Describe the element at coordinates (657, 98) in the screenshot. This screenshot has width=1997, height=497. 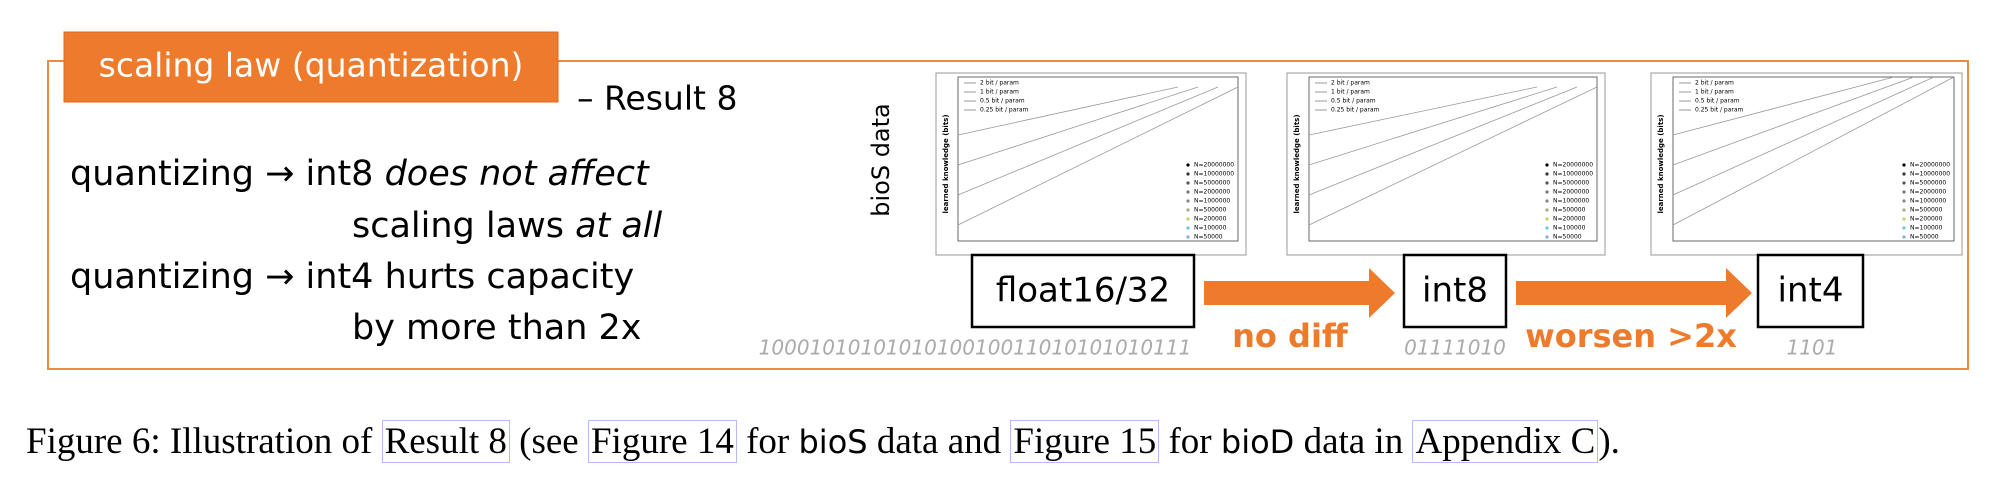
I see `result-label: – Result 8` at that location.